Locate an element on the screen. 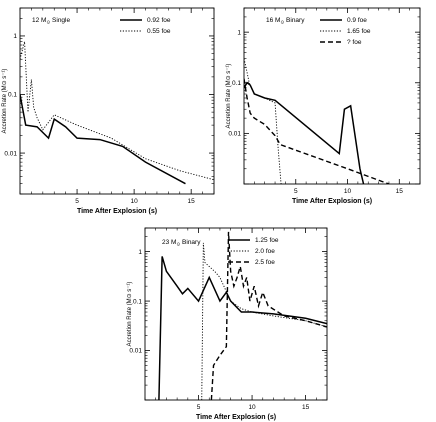  legend-label-1: 0.9 foe is located at coordinates (357, 20).